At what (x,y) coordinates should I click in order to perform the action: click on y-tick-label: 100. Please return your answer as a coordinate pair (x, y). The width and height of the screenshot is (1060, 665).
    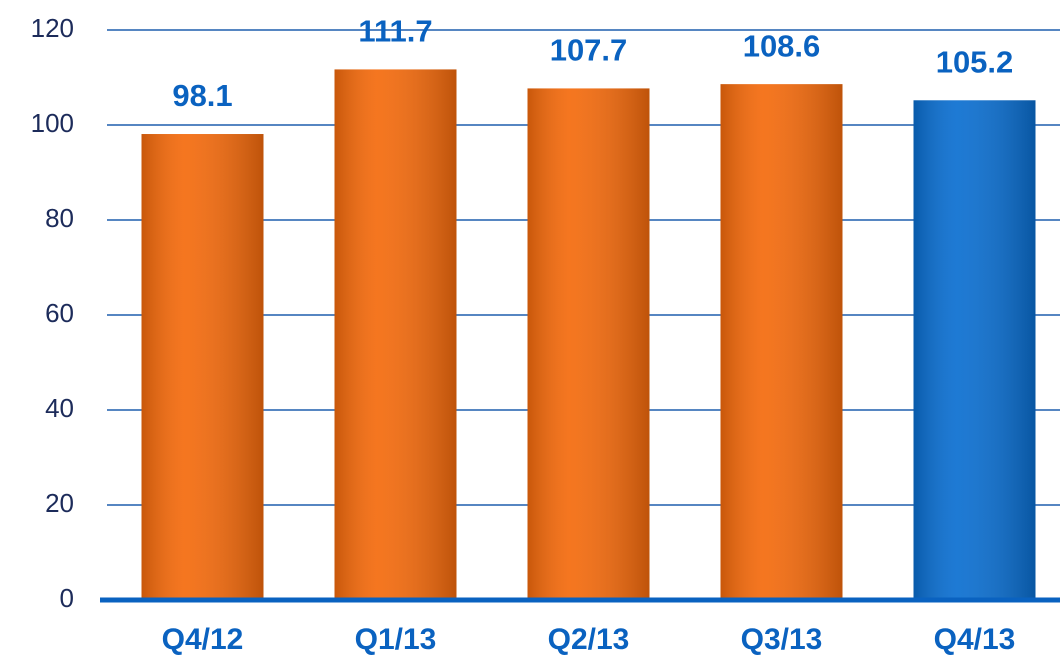
    Looking at the image, I should click on (52, 123).